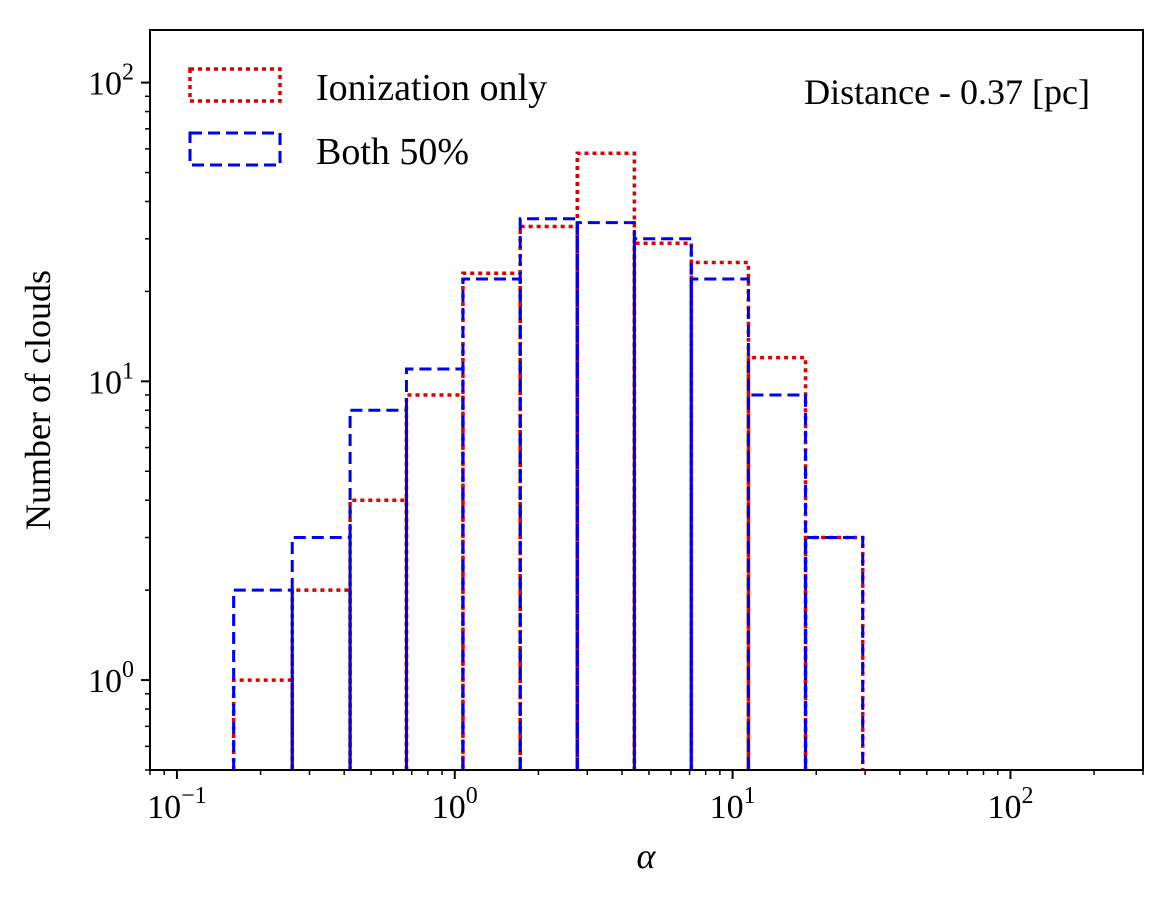 Image resolution: width=1175 pixels, height=900 pixels. Describe the element at coordinates (367, 120) in the screenshot. I see `legend: Ionization only Both 50%` at that location.